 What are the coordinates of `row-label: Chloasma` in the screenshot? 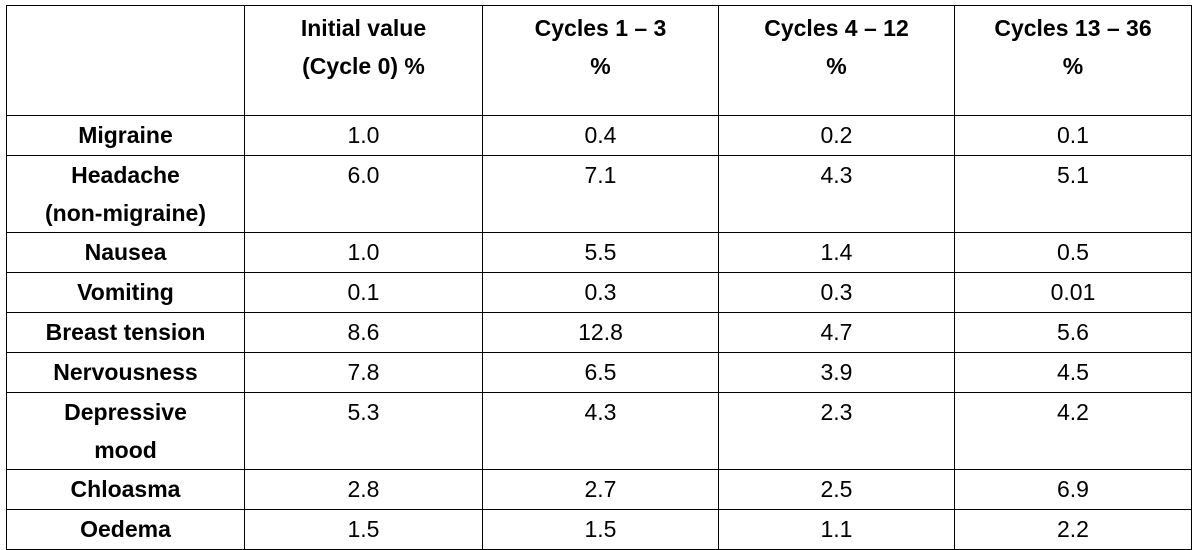 It's located at (125, 489).